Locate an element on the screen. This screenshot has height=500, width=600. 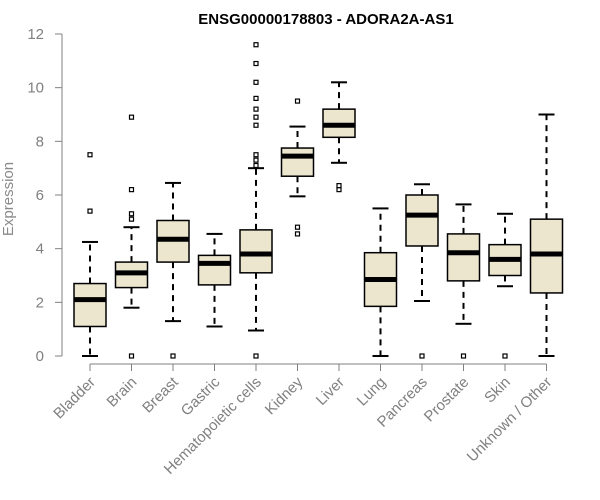
y-tick-label: 6 is located at coordinates (40, 195).